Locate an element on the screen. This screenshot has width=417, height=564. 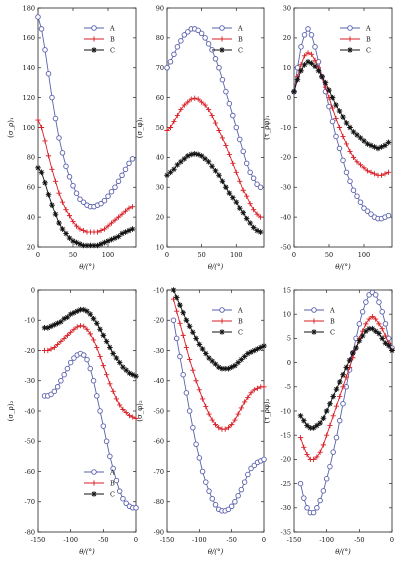
y-tick-label: 40 is located at coordinates (160, 158).